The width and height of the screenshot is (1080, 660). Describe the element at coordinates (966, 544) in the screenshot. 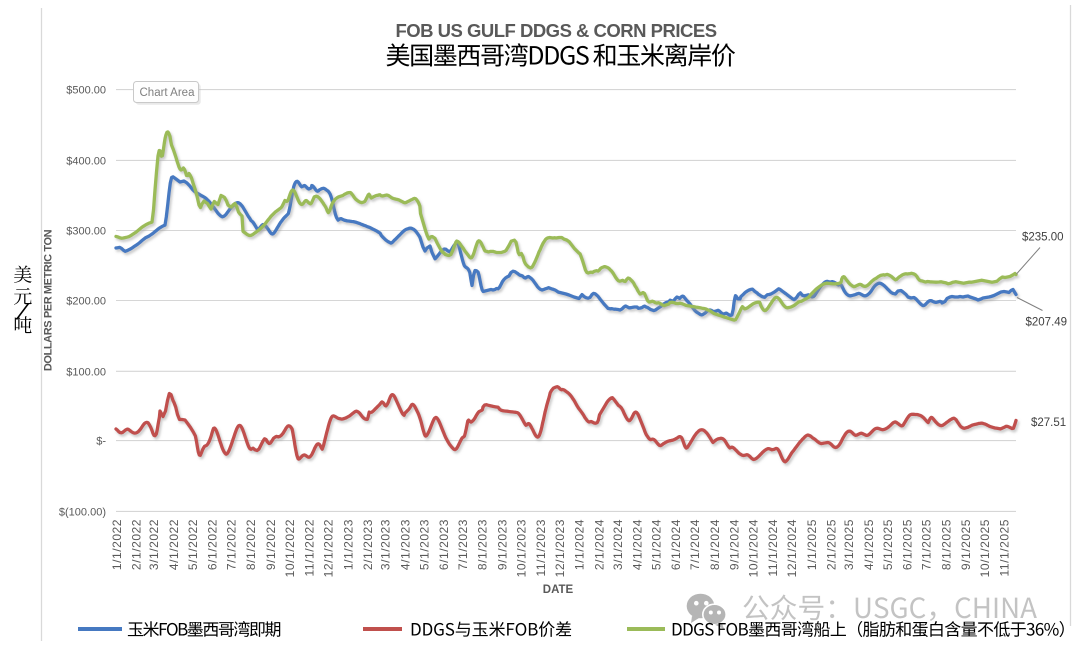

I see `svg-text: 9/1/2025` at that location.